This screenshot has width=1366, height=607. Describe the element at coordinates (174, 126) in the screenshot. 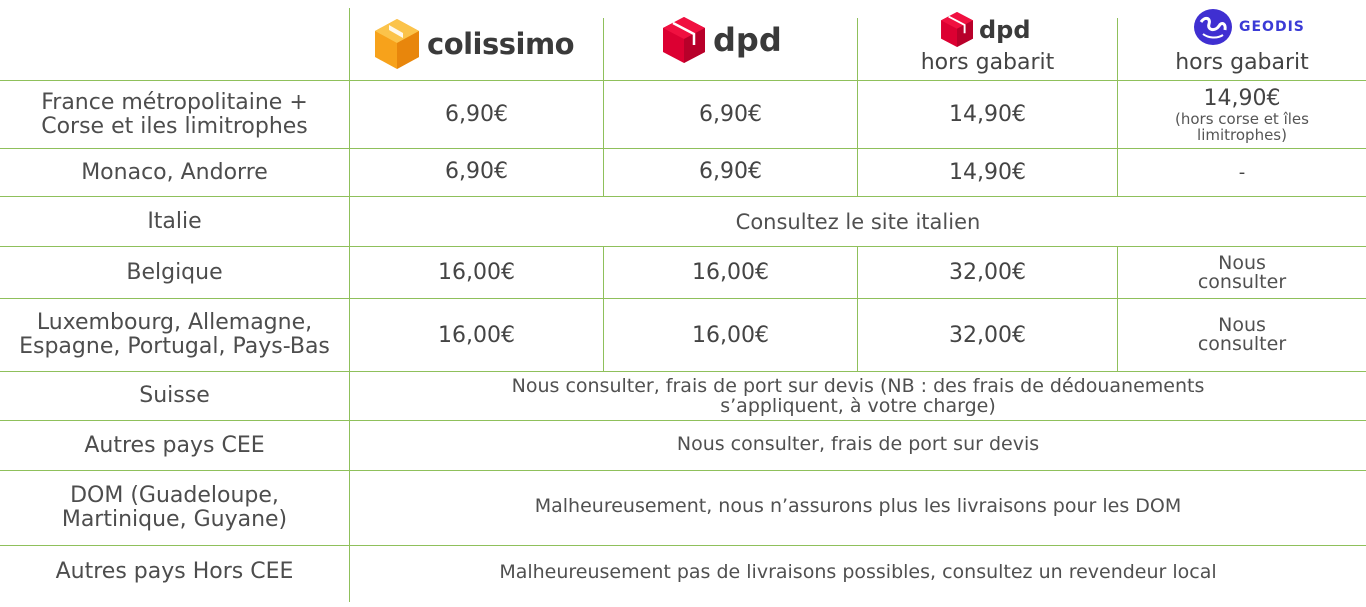

I see `country-label: Corse et iles limitrophes` at that location.